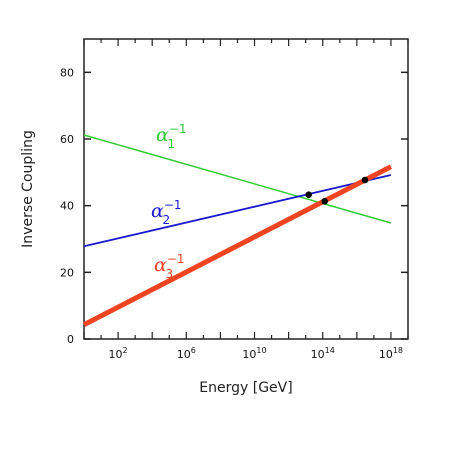 Image resolution: width=450 pixels, height=450 pixels. Describe the element at coordinates (391, 353) in the screenshot. I see `x-tick-label: 10¹⁸` at that location.